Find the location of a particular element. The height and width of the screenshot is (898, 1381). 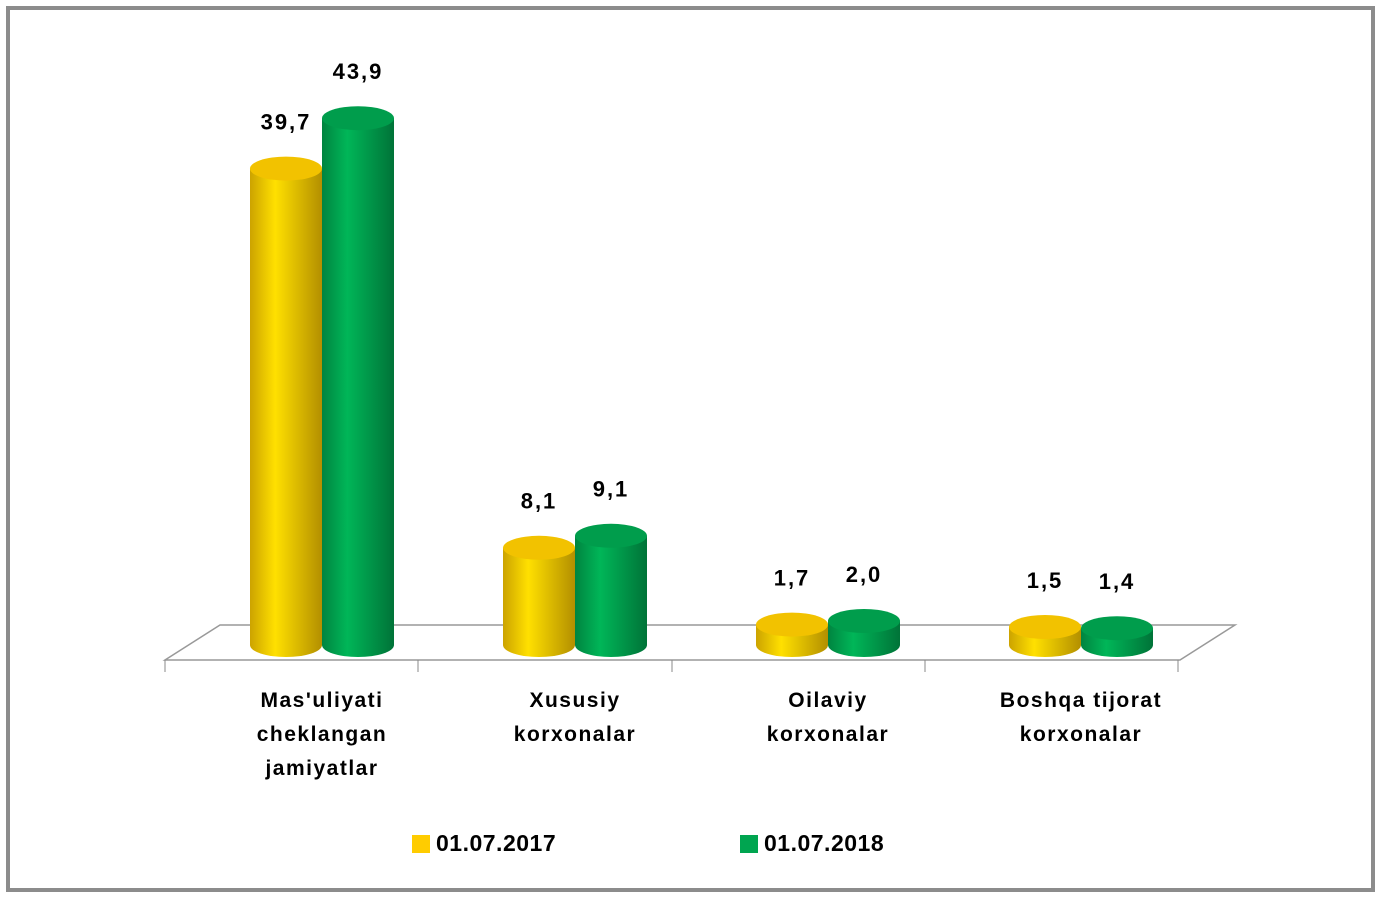

value-label: 9,1 is located at coordinates (611, 489).